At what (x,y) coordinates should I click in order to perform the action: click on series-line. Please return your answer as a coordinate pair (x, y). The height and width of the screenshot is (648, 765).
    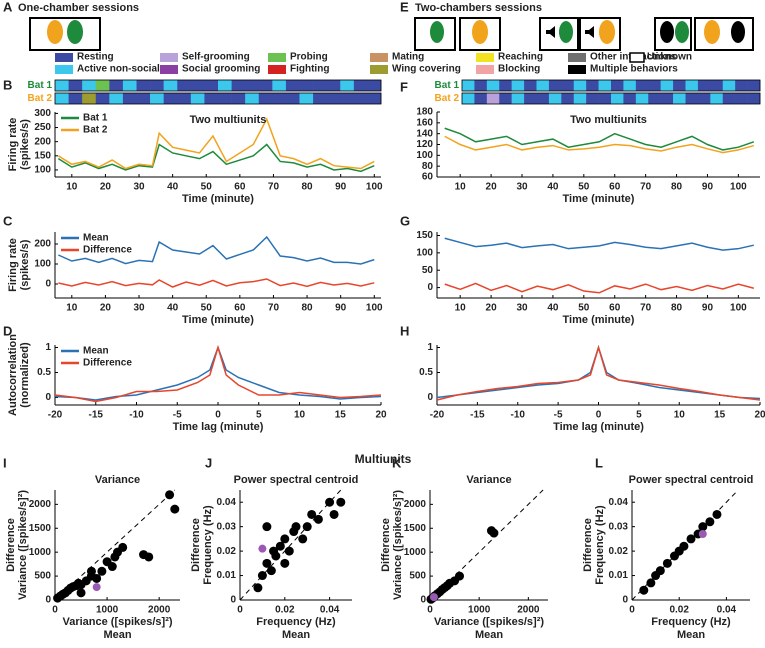
    Looking at the image, I should click on (216, 250).